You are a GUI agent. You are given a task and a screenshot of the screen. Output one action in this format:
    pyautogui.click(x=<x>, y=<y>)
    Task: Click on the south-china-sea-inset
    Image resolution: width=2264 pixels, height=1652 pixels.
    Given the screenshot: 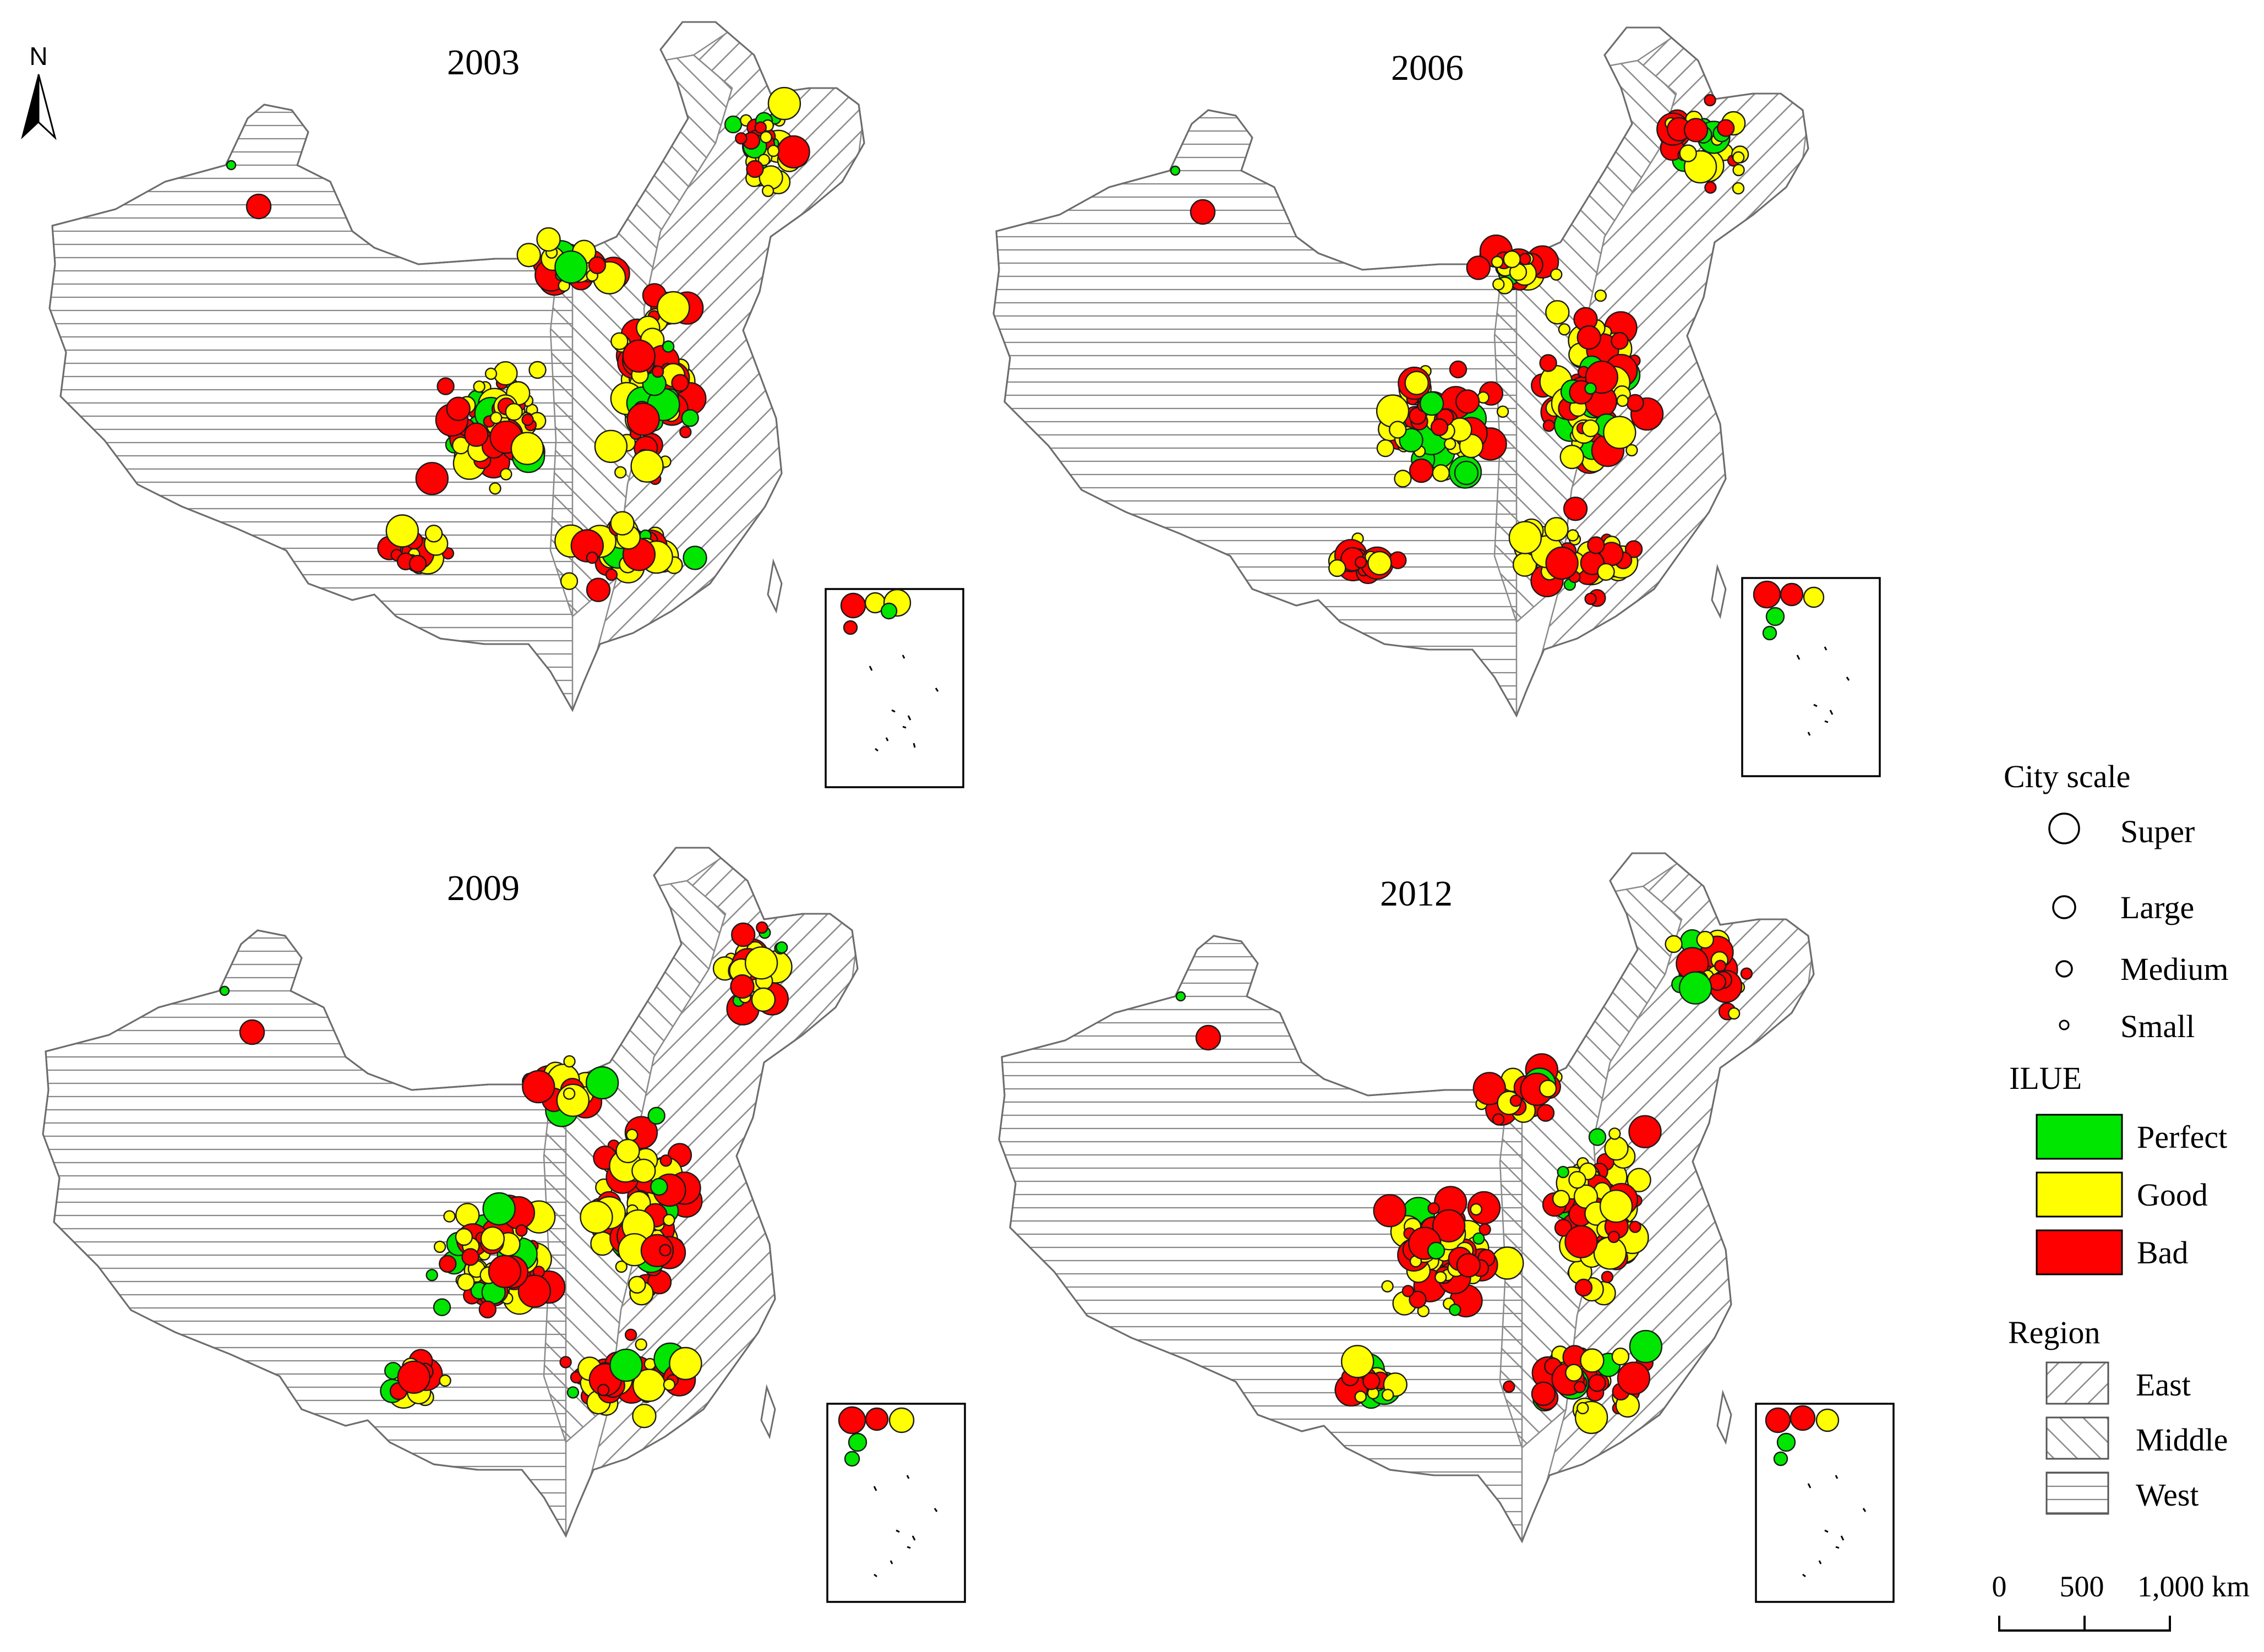 What is the action you would take?
    pyautogui.click(x=1811, y=677)
    